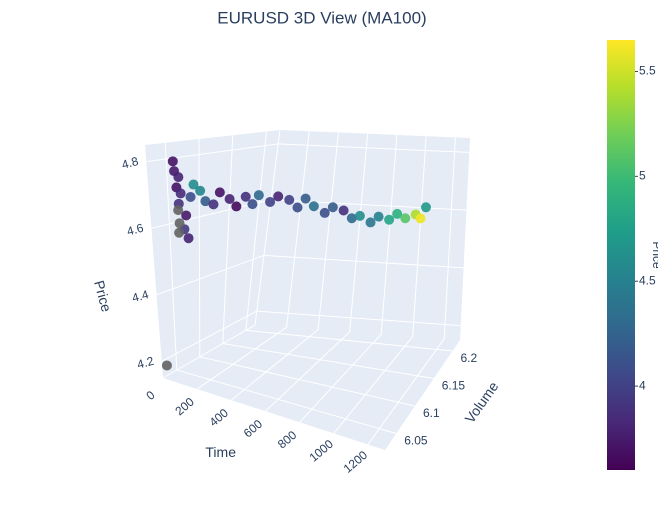 The image size is (658, 511). Describe the element at coordinates (431, 413) in the screenshot. I see `y-tick-label: 6.1` at that location.